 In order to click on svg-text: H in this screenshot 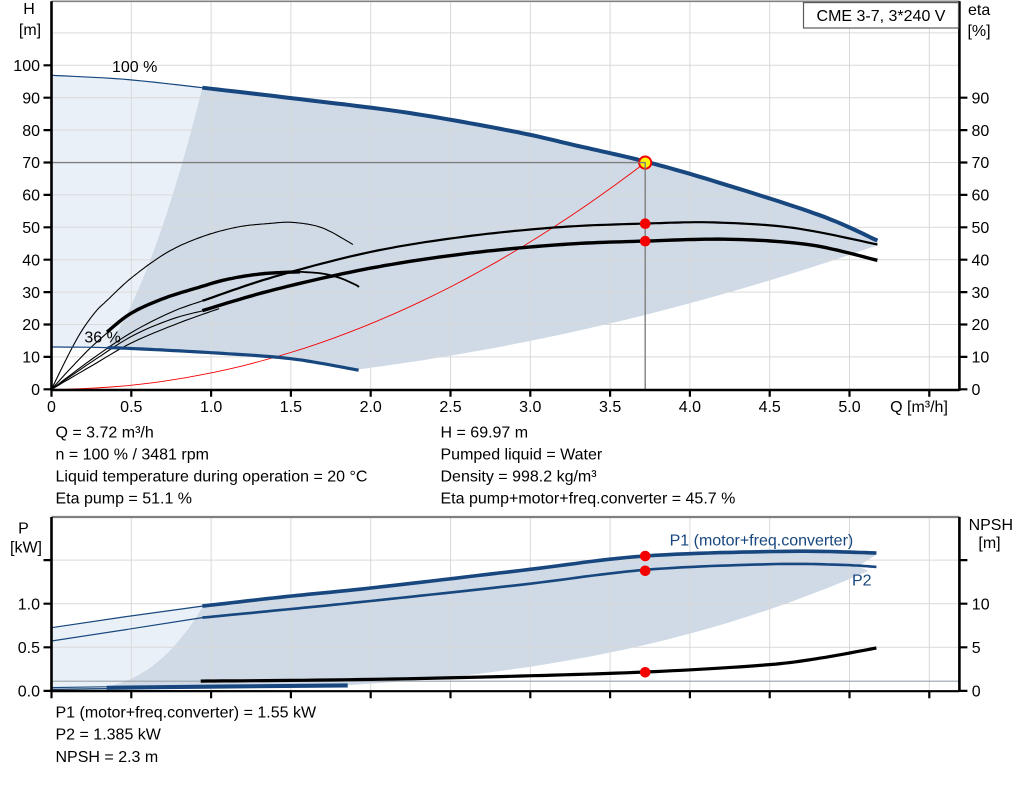, I will do `click(29, 9)`.